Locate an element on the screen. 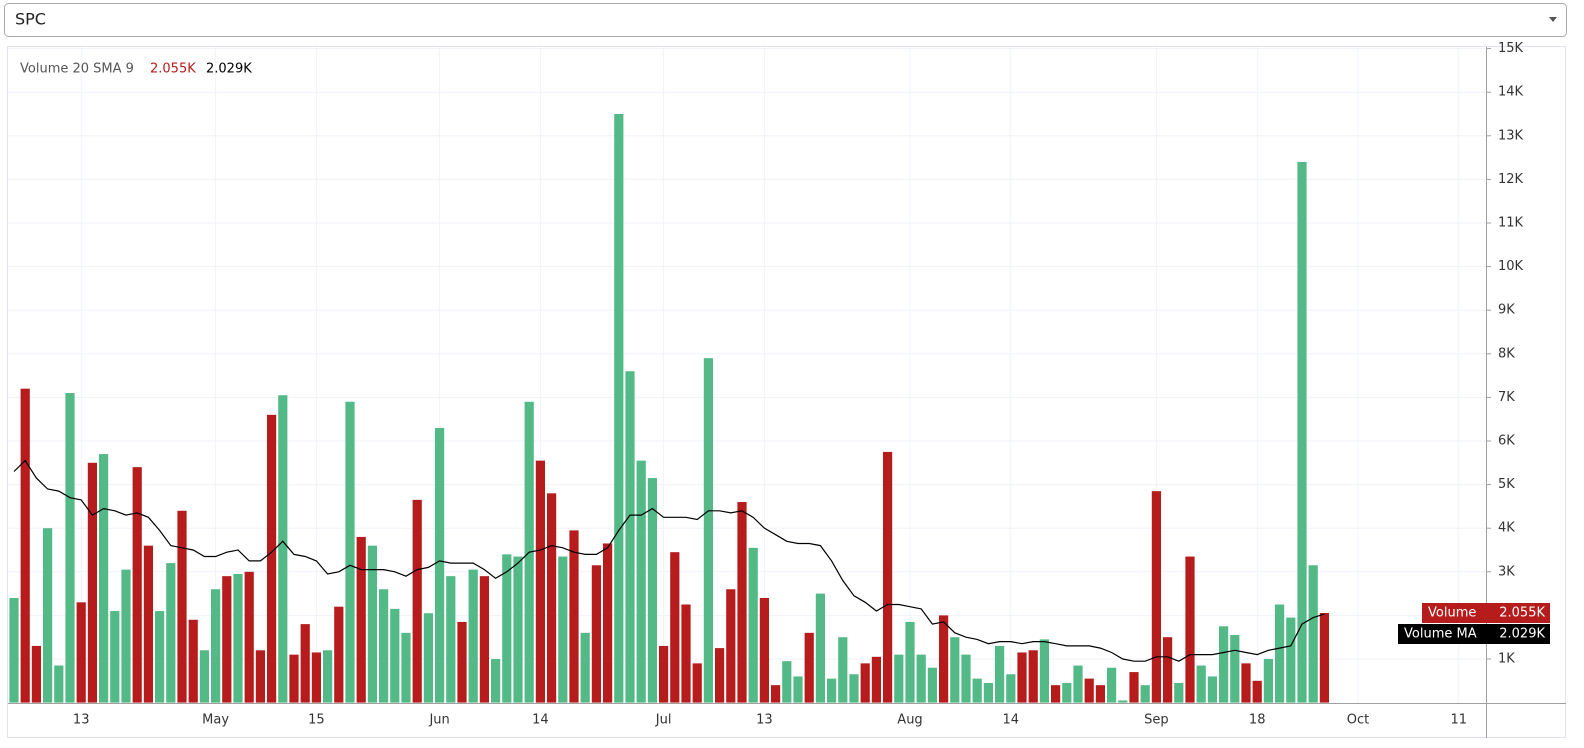 The image size is (1584, 748). y-tick-label: 10K is located at coordinates (1511, 266).